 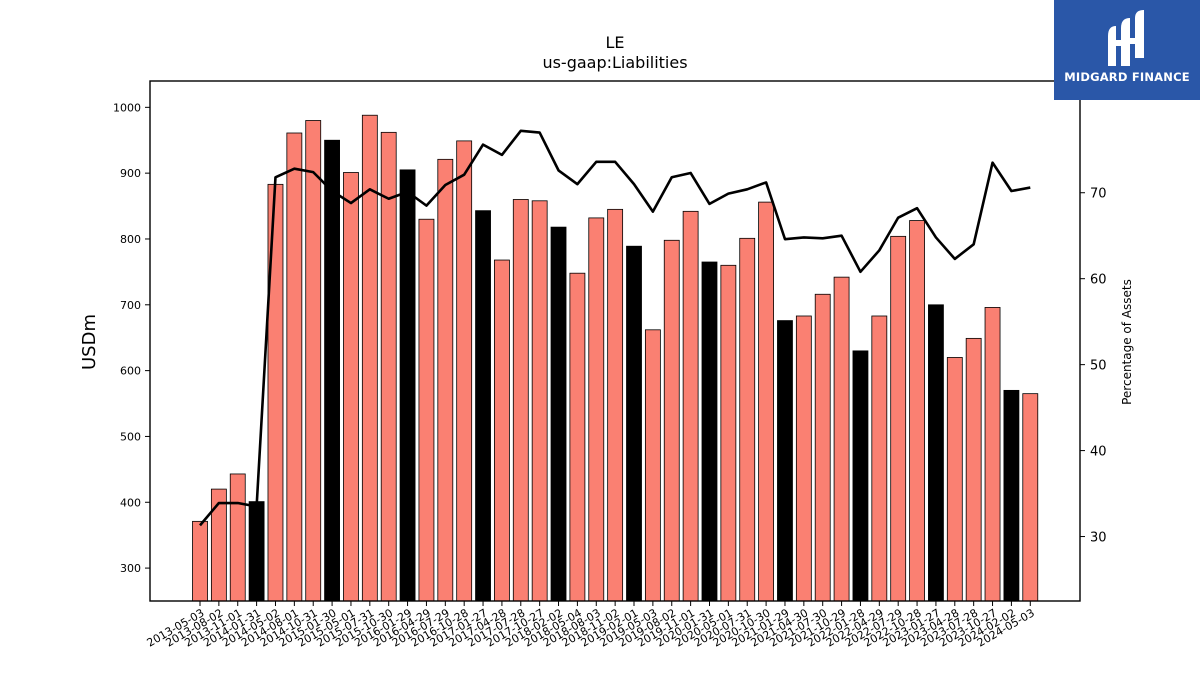 What do you see at coordinates (130, 436) in the screenshot?
I see `y-tick-label: 500` at bounding box center [130, 436].